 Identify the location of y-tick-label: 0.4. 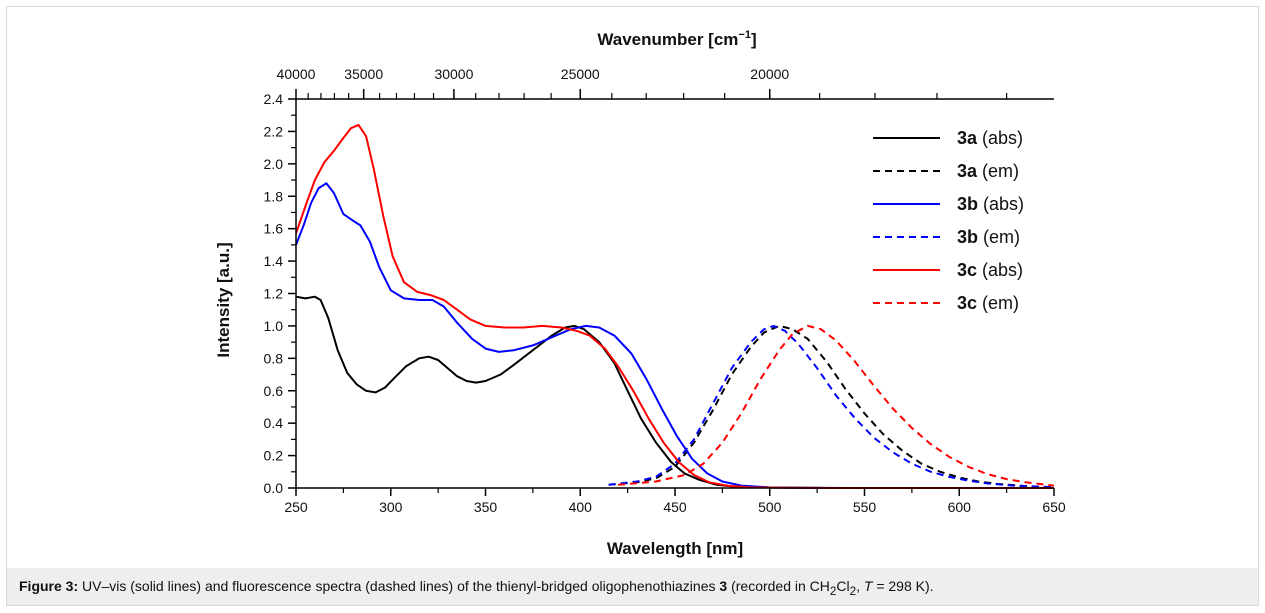
(274, 423).